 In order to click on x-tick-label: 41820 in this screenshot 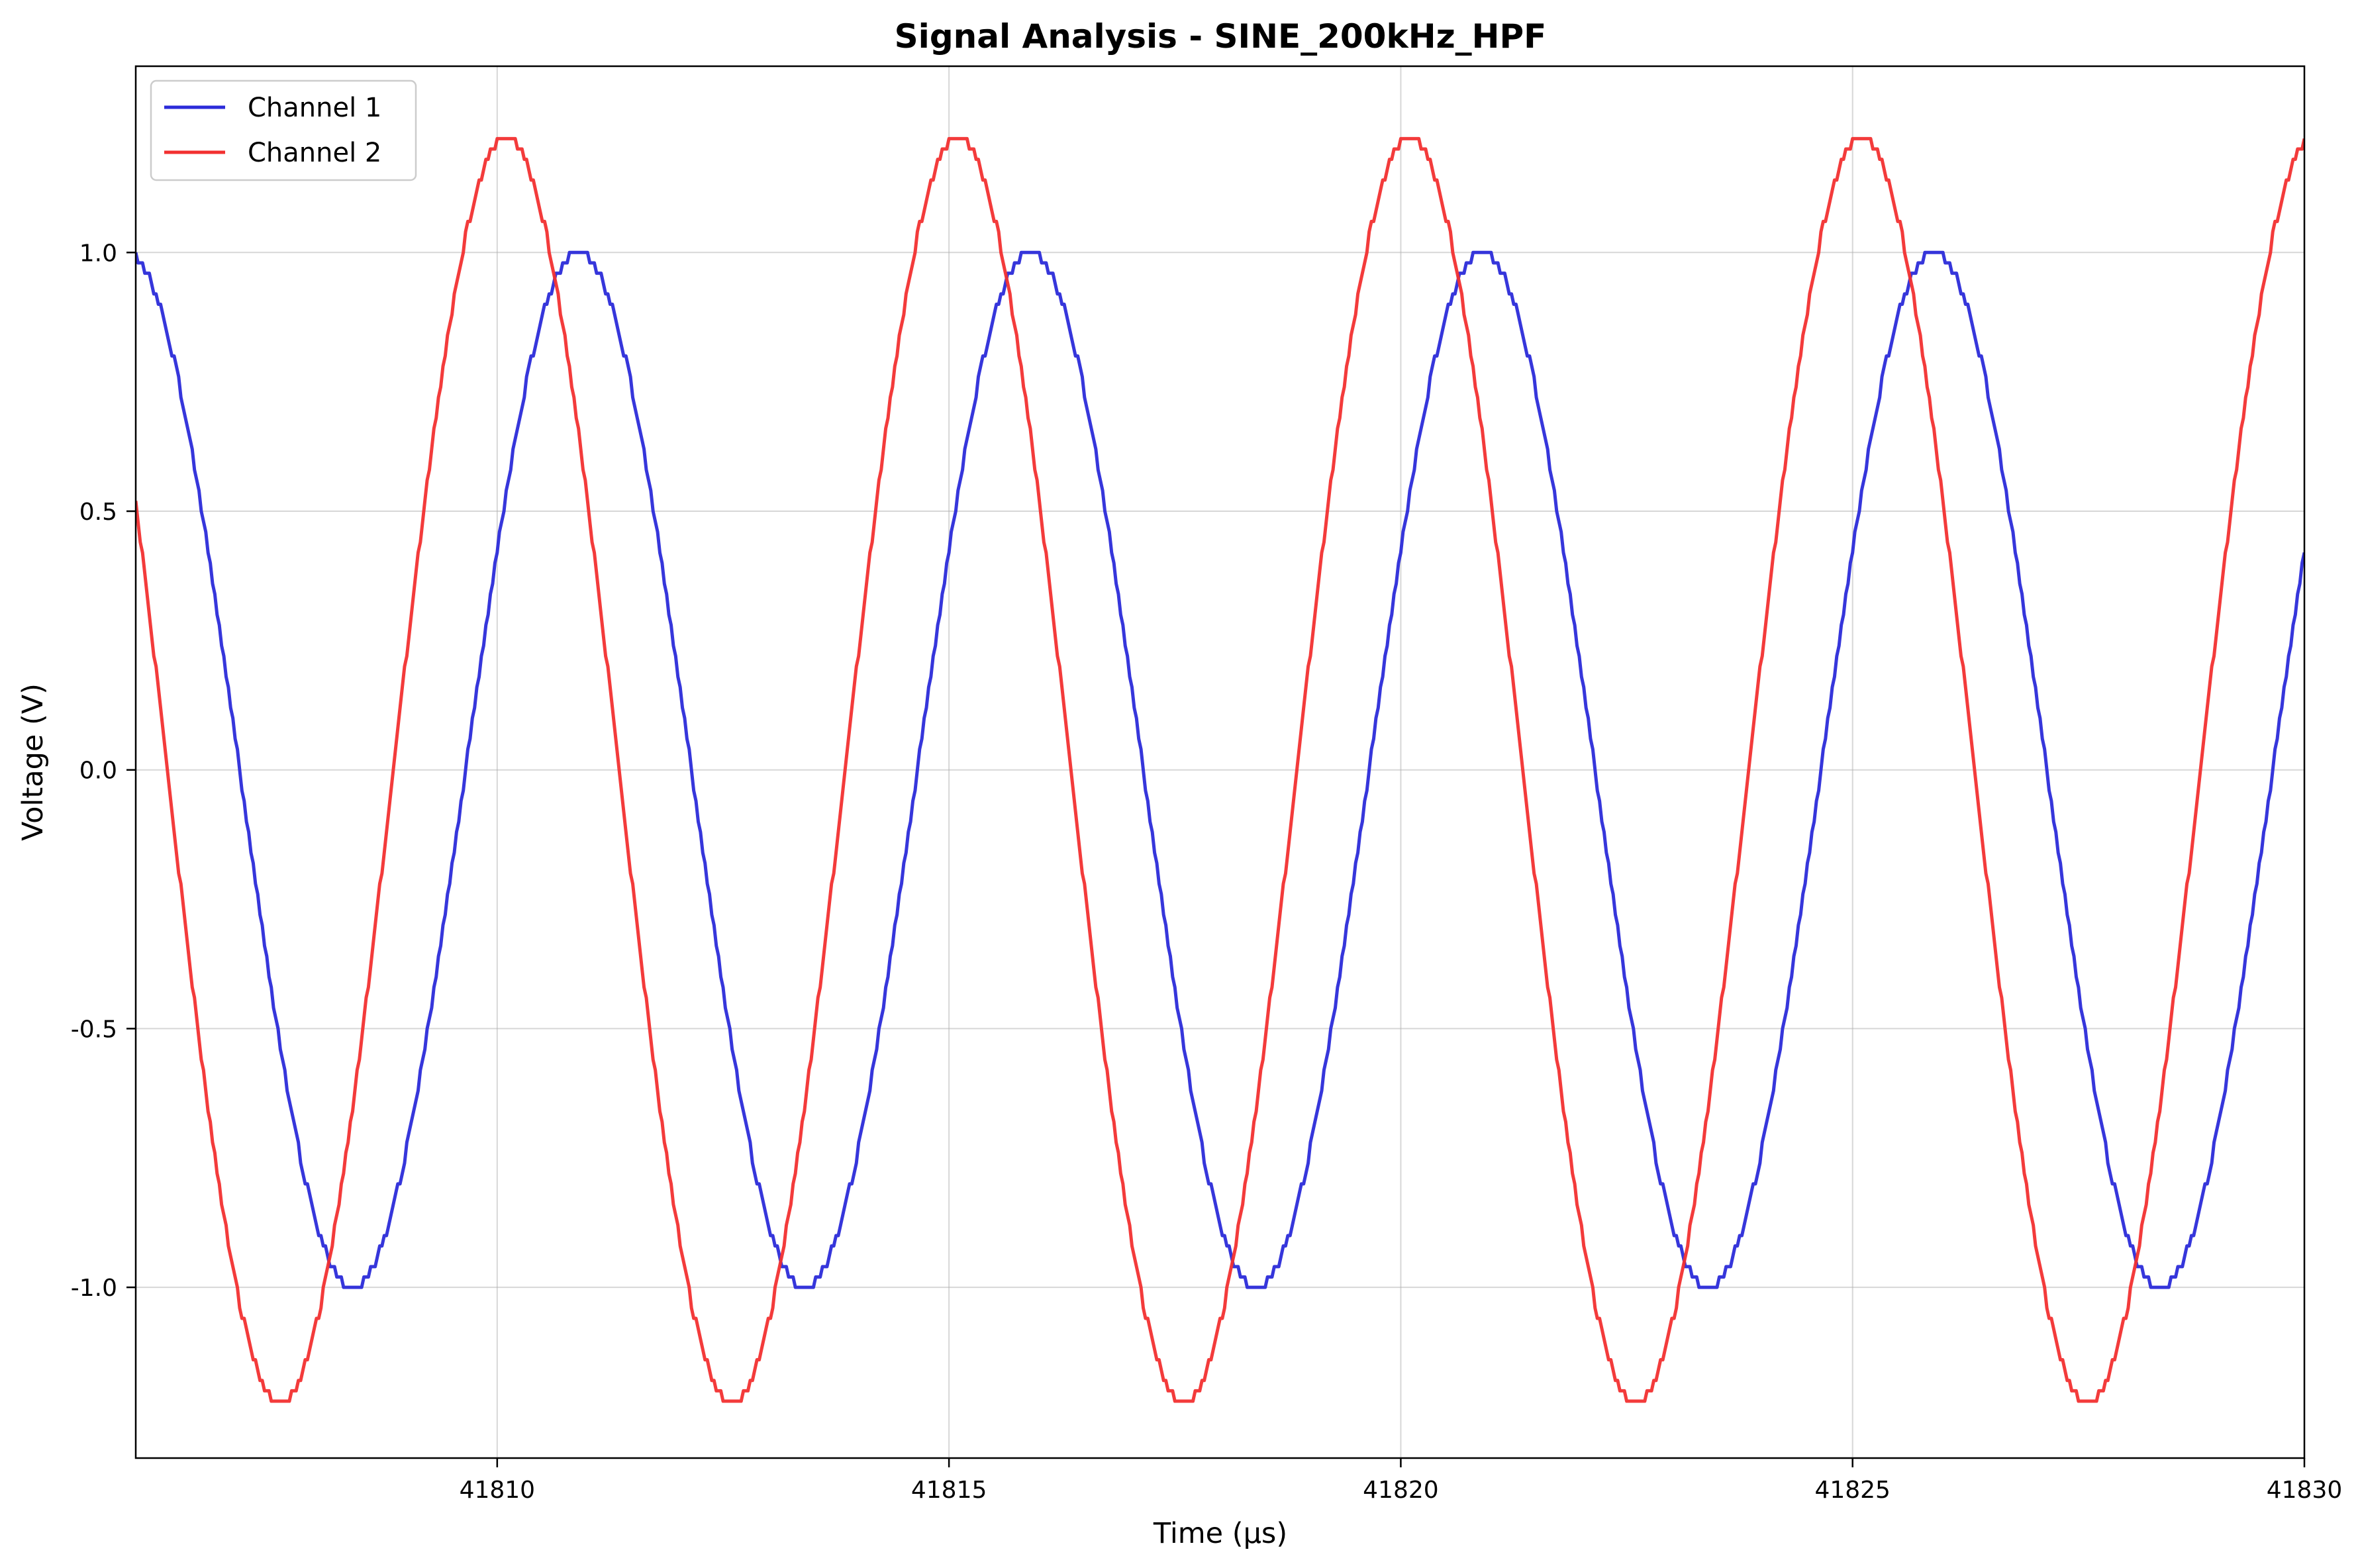, I will do `click(1401, 1490)`.